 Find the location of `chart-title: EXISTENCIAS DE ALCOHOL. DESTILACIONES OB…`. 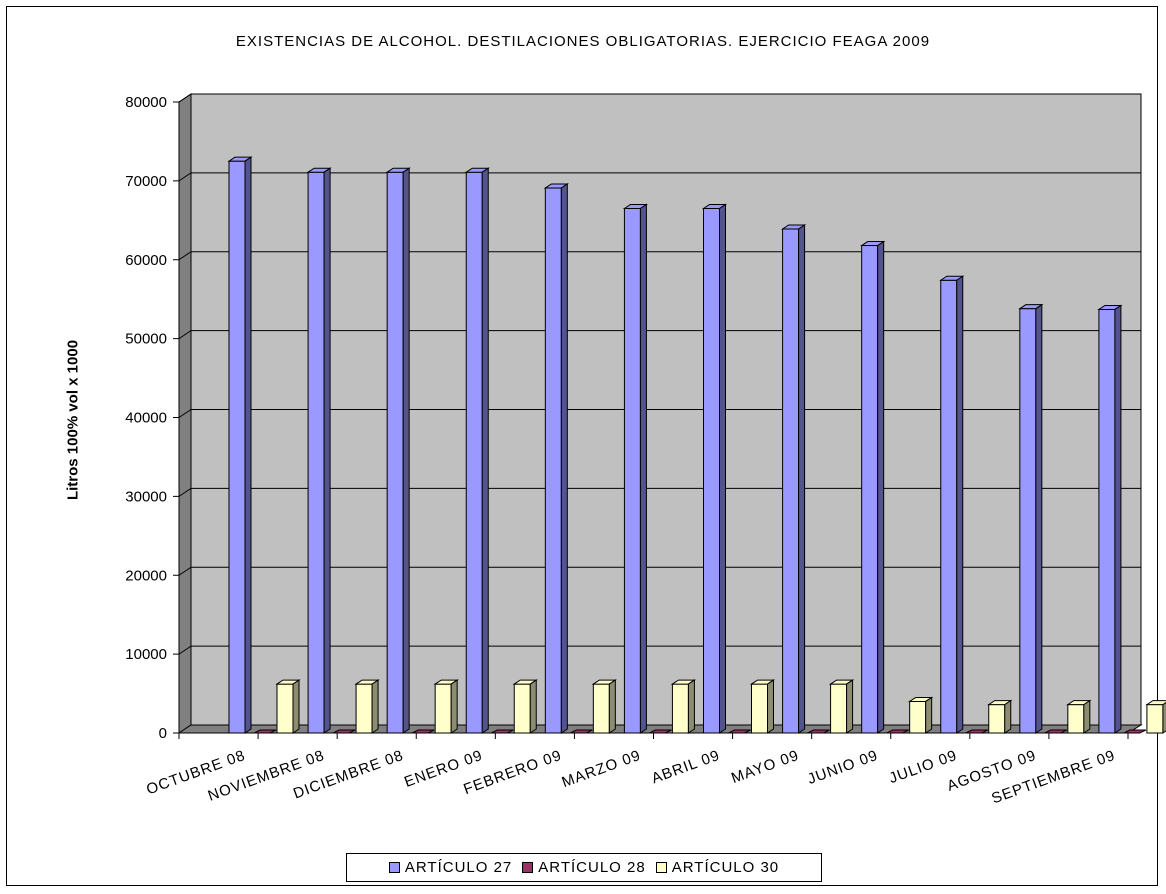

chart-title: EXISTENCIAS DE ALCOHOL. DESTILACIONES OB… is located at coordinates (583, 41).